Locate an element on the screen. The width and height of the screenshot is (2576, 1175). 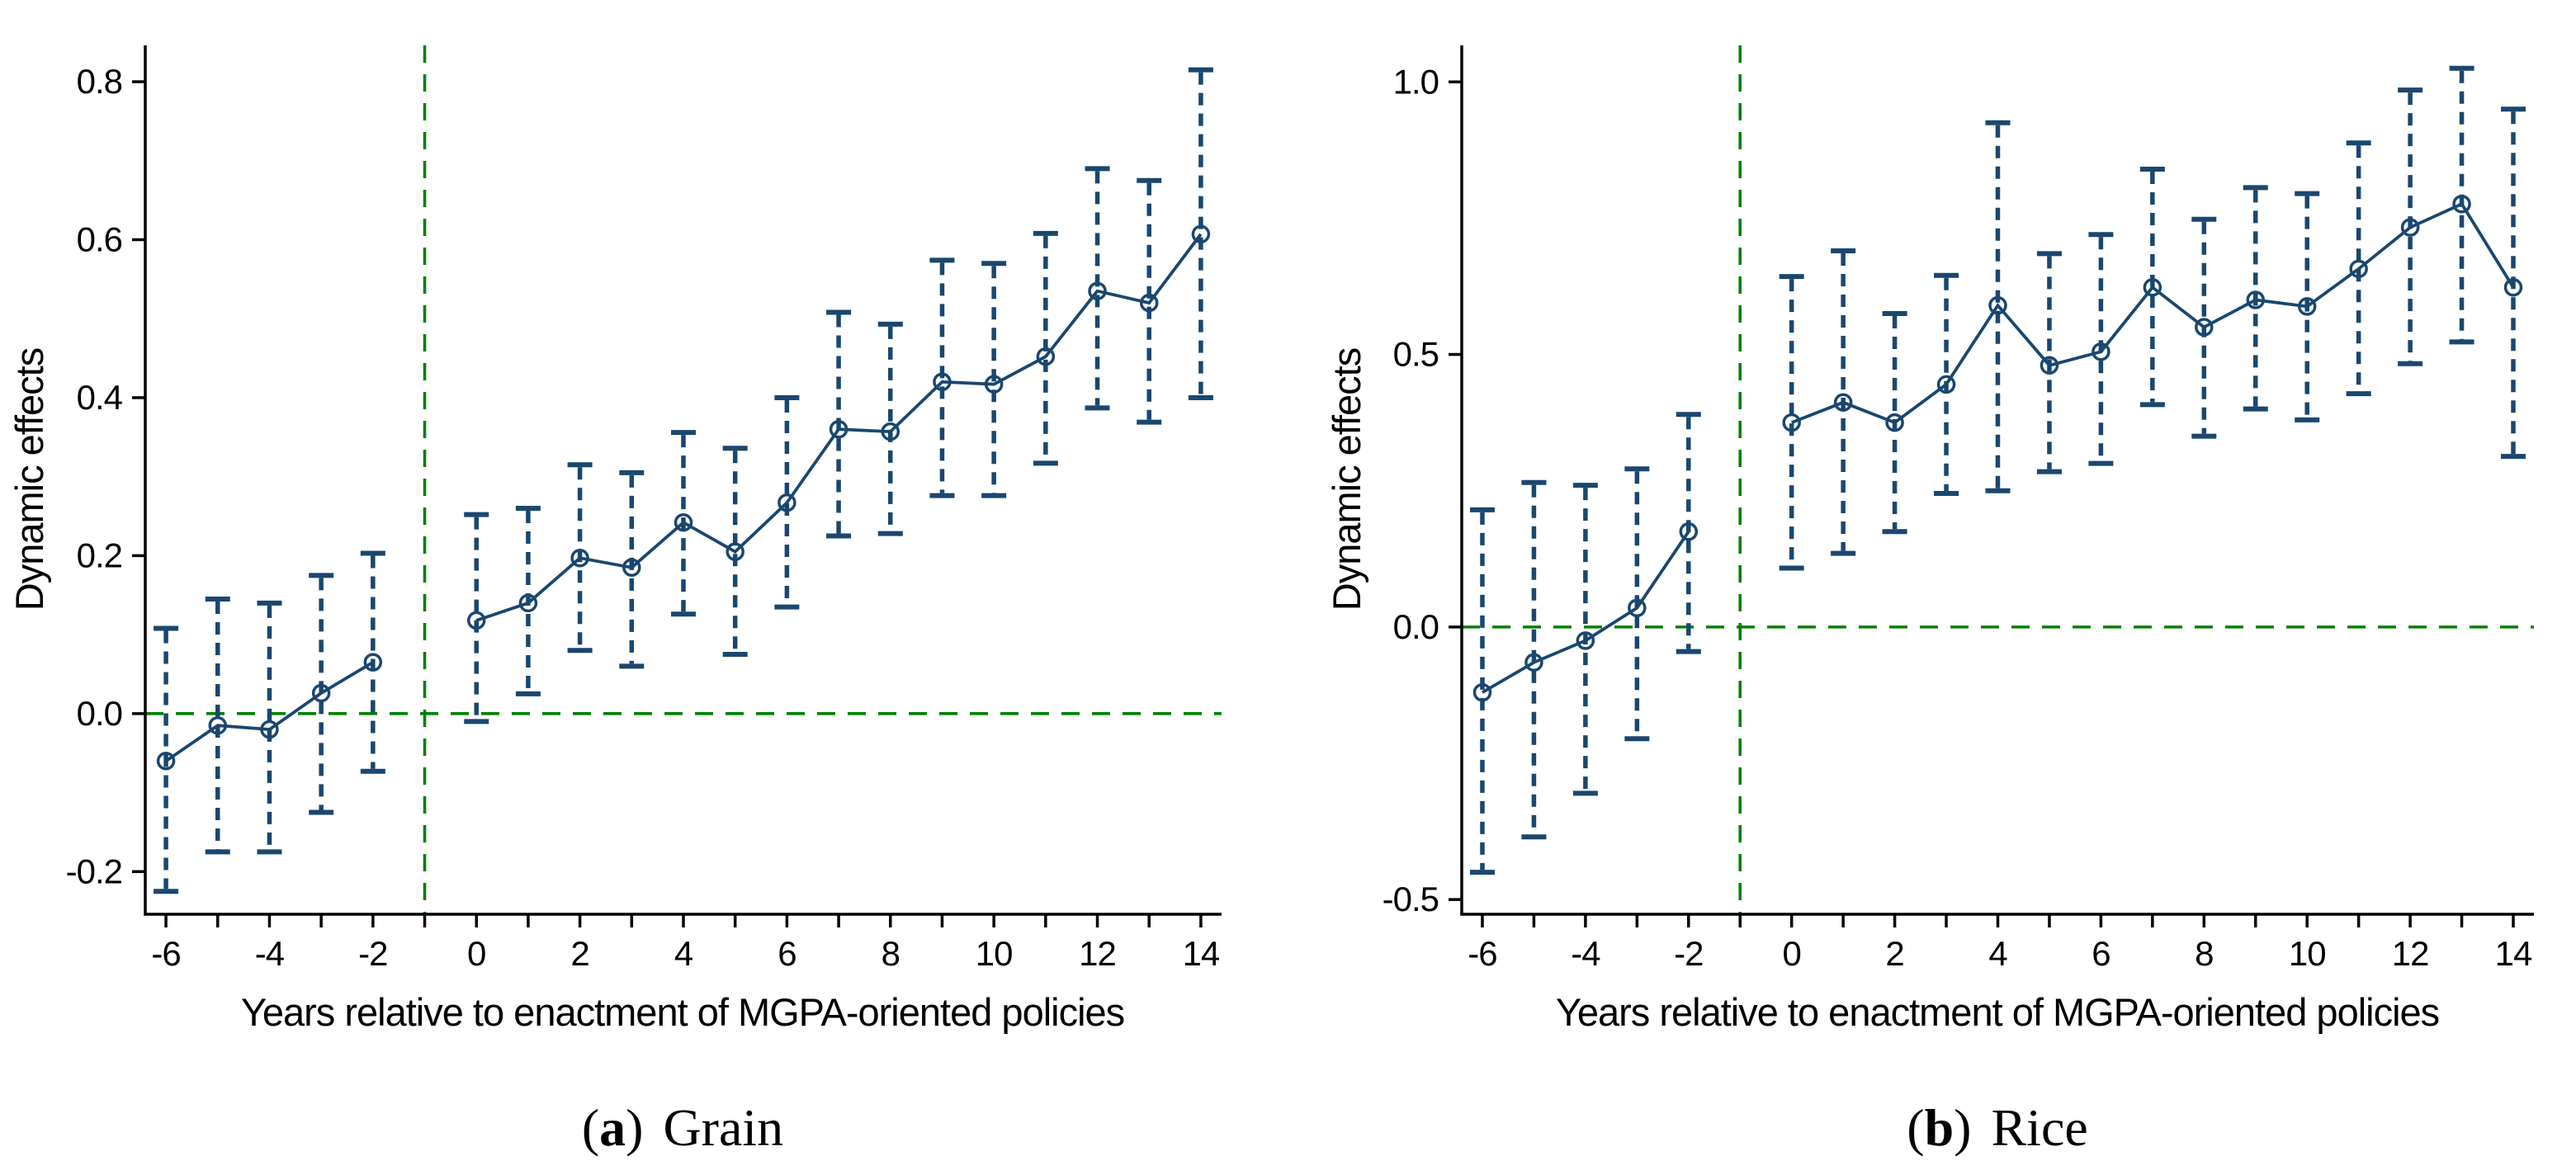
x-tick-label: -6 is located at coordinates (165, 953).